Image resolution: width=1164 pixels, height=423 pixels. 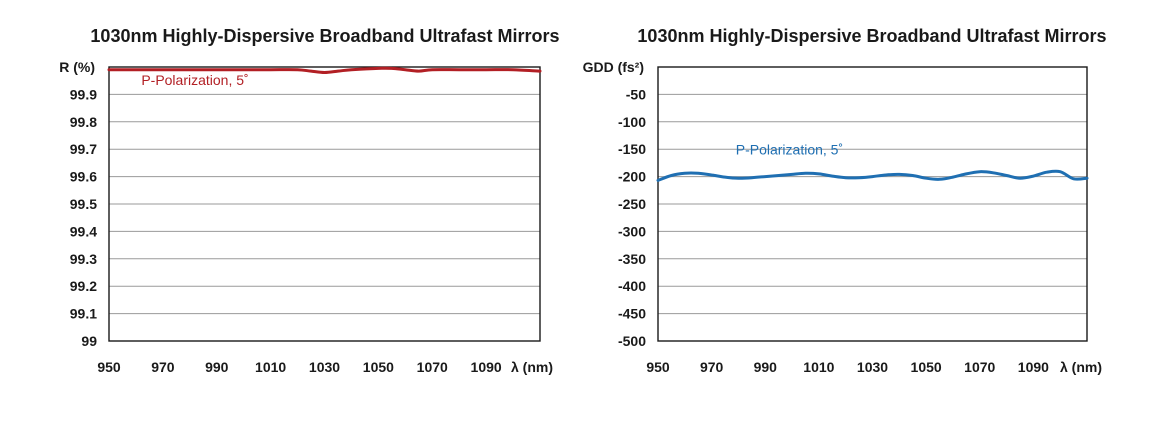 What do you see at coordinates (632, 259) in the screenshot?
I see `y-tick-label: -350` at bounding box center [632, 259].